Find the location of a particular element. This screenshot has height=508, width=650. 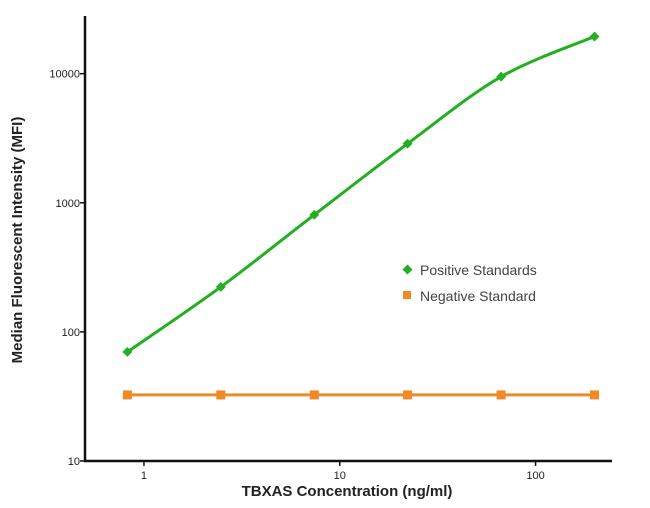

x-axis-label: TBXAS Concentration (ng/ml) is located at coordinates (347, 491).